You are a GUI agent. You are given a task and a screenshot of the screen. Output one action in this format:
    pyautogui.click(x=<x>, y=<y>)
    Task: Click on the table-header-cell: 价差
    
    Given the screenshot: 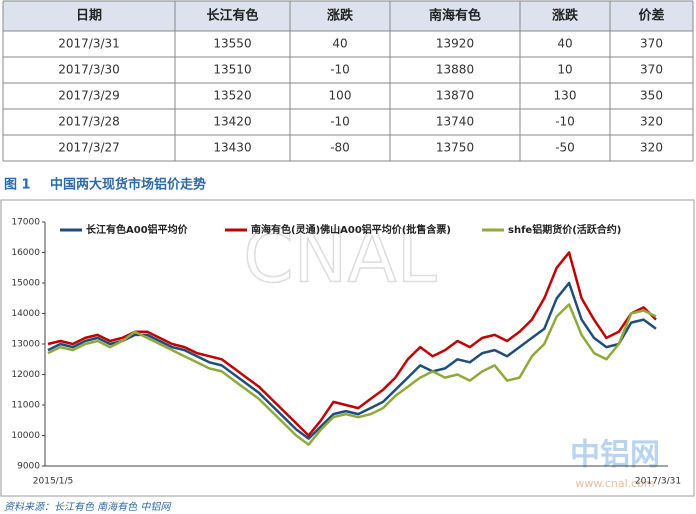 What is the action you would take?
    pyautogui.click(x=651, y=16)
    